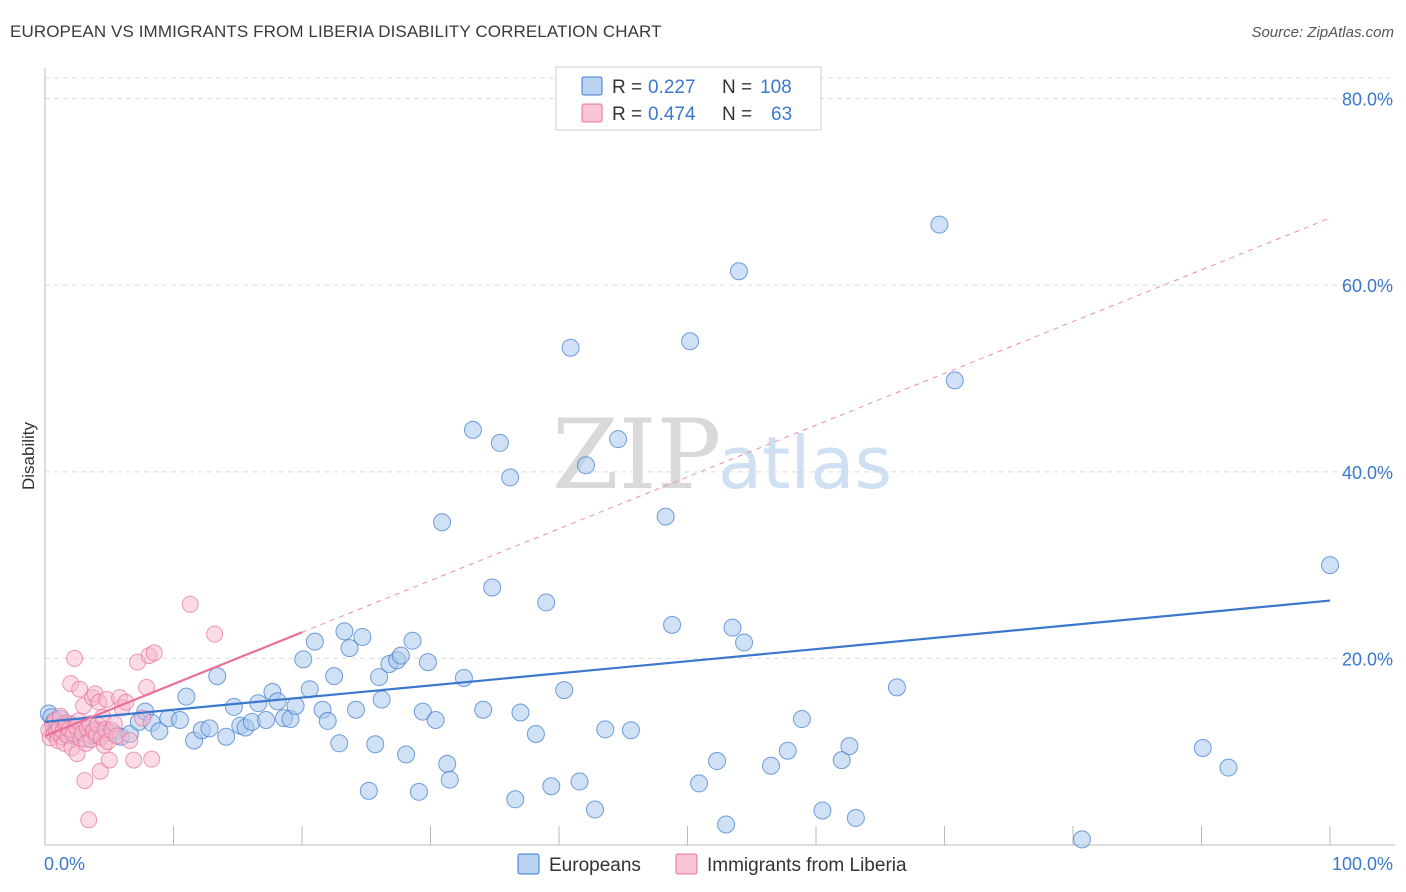 This screenshot has height=892, width=1406. What do you see at coordinates (1367, 286) in the screenshot?
I see `y-tick-label-60: 60.0%` at bounding box center [1367, 286].